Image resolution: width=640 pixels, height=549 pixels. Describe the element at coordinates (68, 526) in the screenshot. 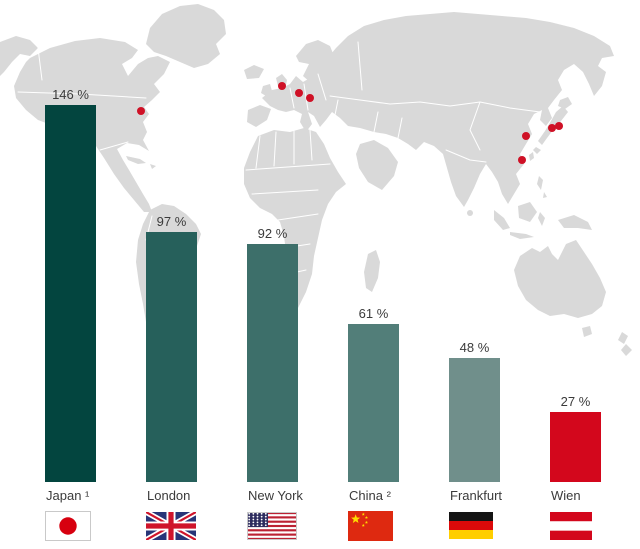

I see `flag-japan-icon` at that location.